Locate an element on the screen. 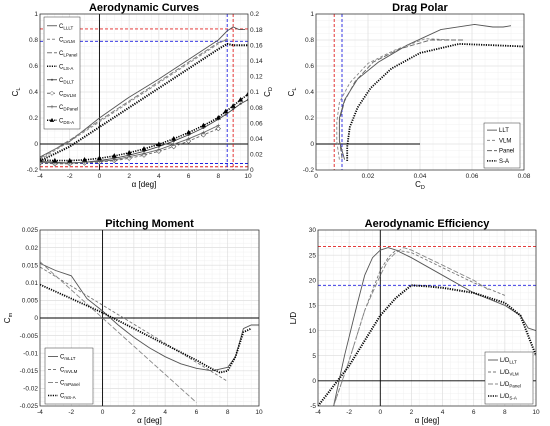 The height and width of the screenshot is (426, 550). plot-frame is located at coordinates (144, 92).